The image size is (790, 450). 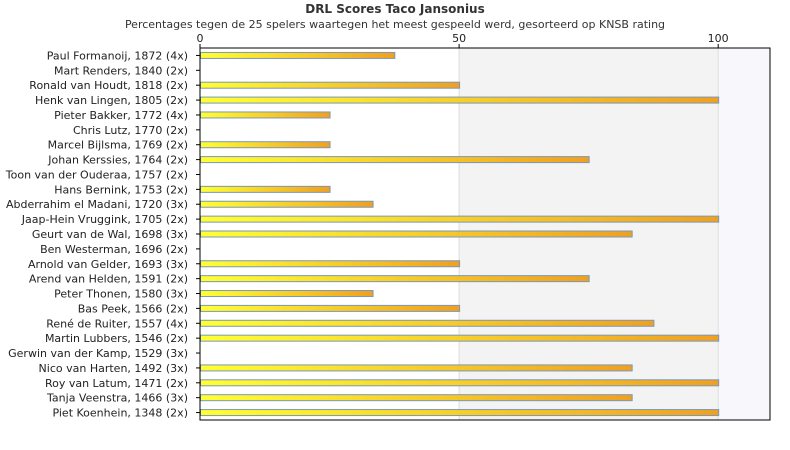 I want to click on category-label: Chris Lutz, 1770 (2x), so click(x=130, y=130).